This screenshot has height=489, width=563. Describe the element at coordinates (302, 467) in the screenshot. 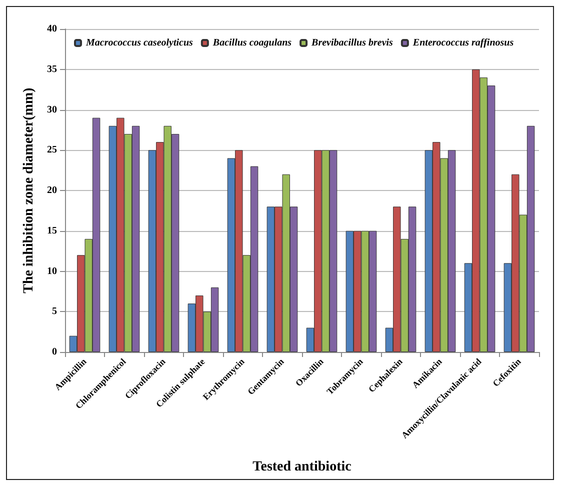

I see `x-axis-title: Tested antibiotic` at that location.